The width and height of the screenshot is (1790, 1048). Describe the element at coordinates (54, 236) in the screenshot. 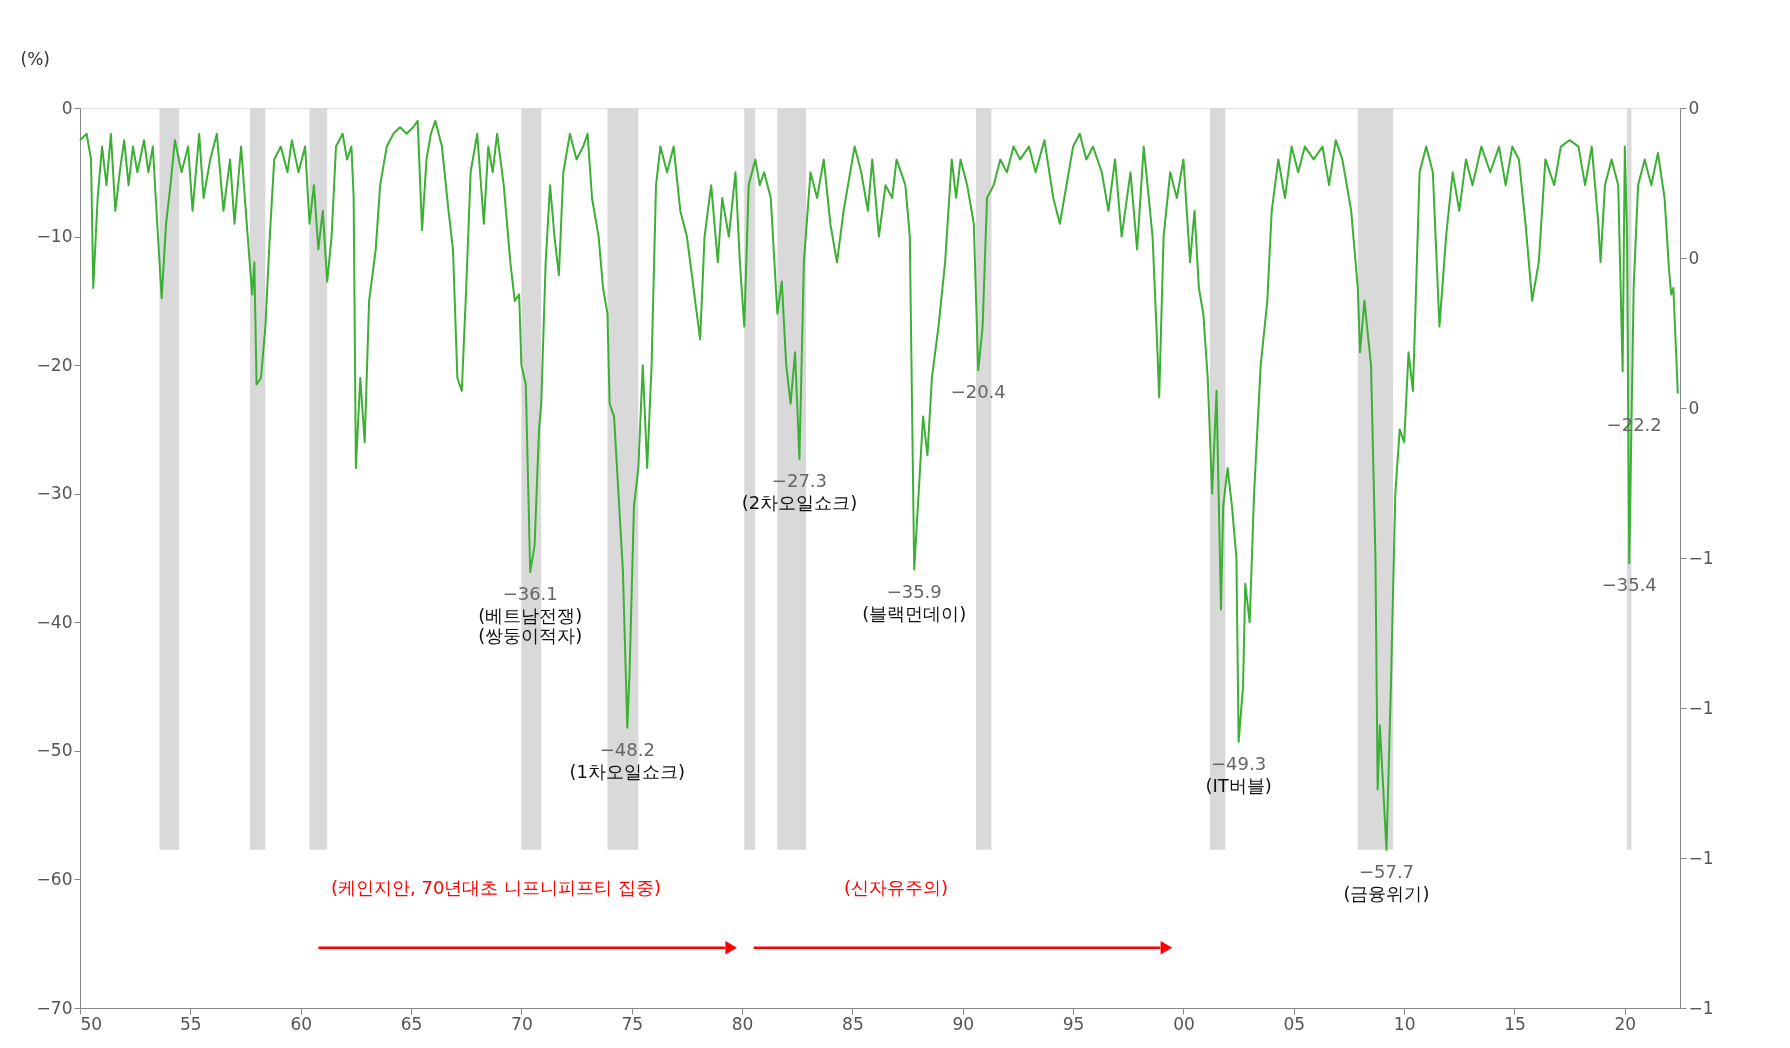

I see `y-tick-label: −10` at that location.